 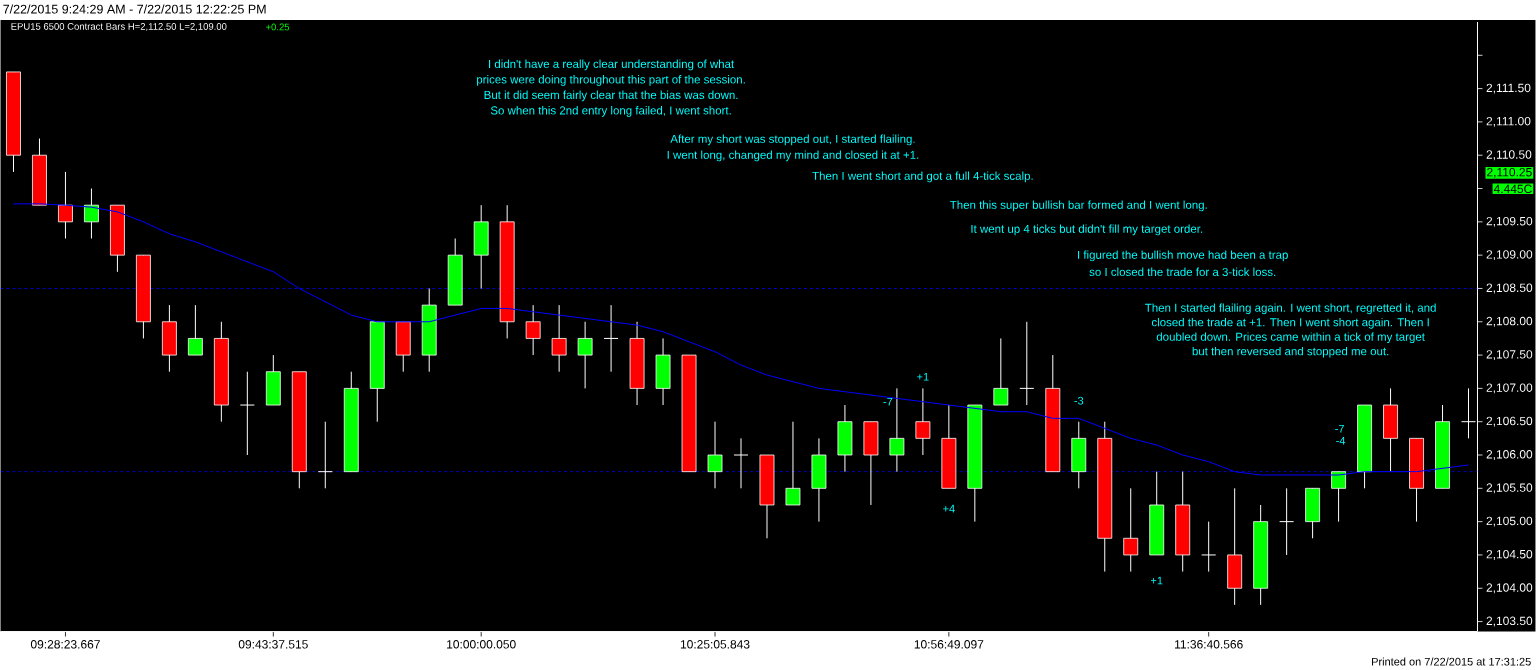 I want to click on text: 4.445C, so click(x=1512, y=189).